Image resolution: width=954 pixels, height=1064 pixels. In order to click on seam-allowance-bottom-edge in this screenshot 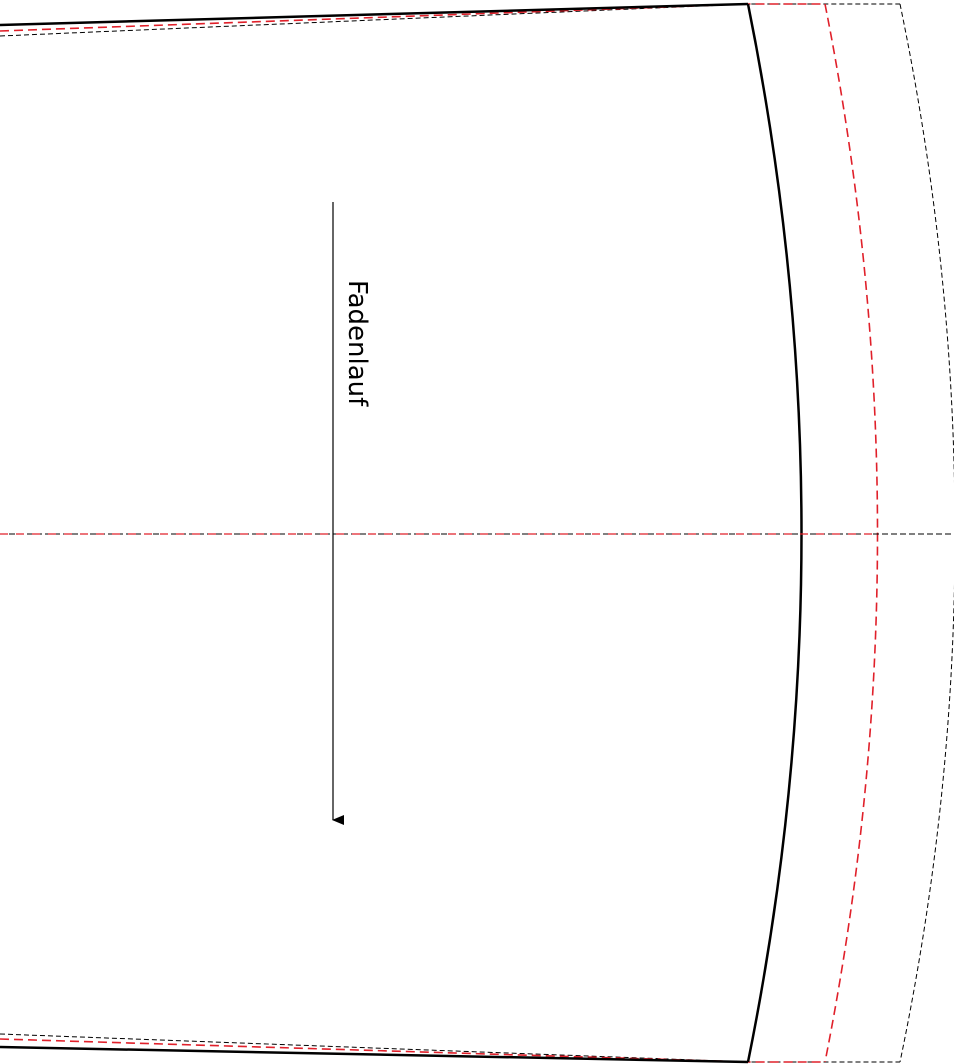, I will do `click(450, 1048)`.